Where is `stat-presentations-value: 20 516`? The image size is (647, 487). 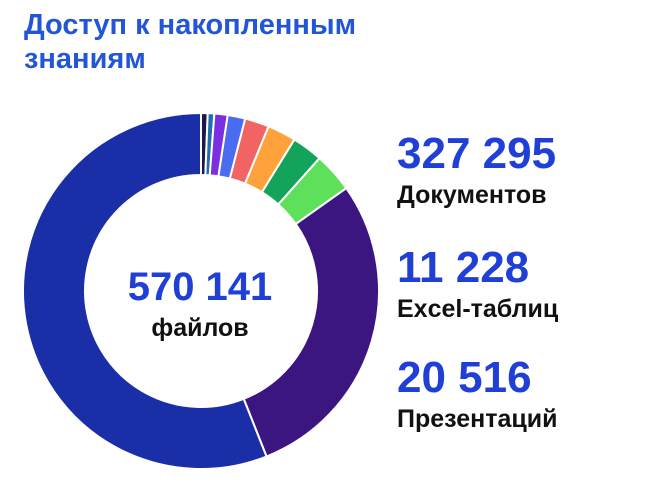 stat-presentations-value: 20 516 is located at coordinates (464, 377).